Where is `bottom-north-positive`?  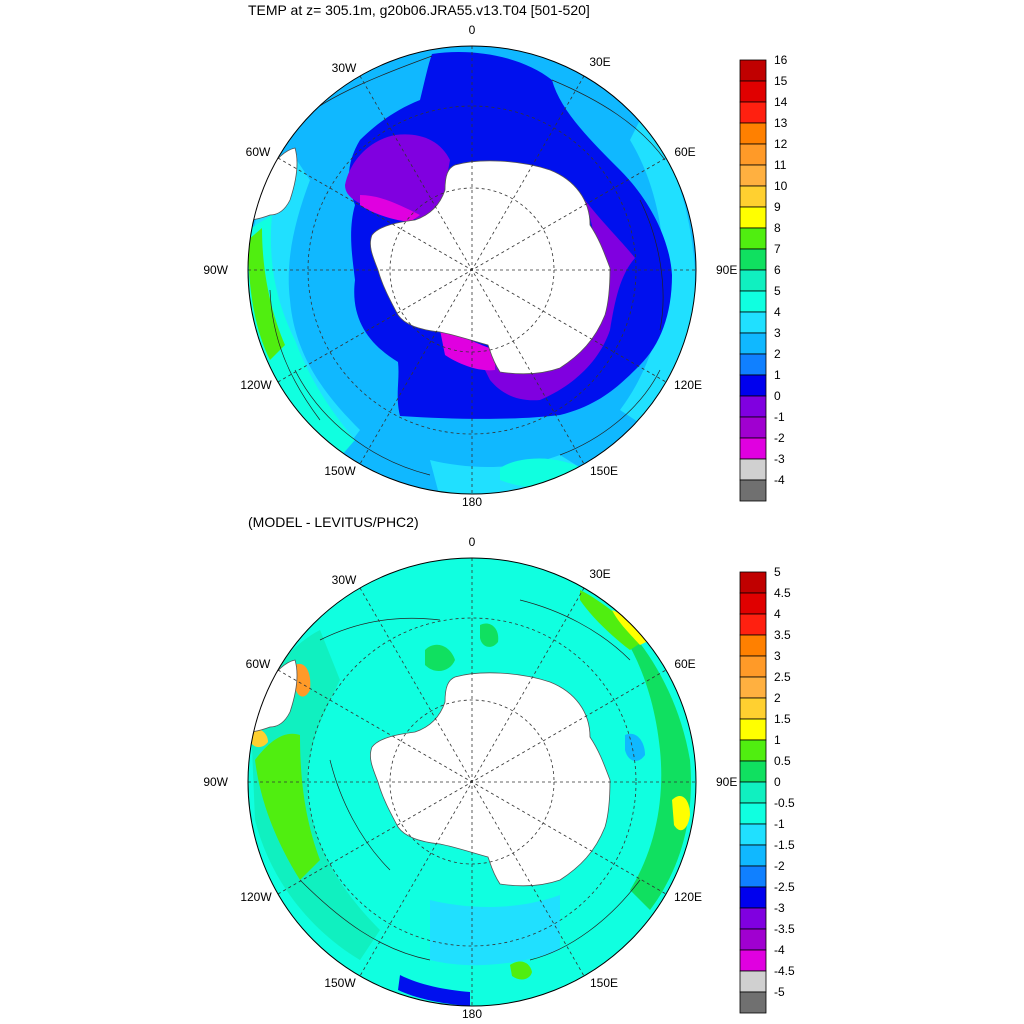
bottom-north-positive is located at coordinates (489, 635).